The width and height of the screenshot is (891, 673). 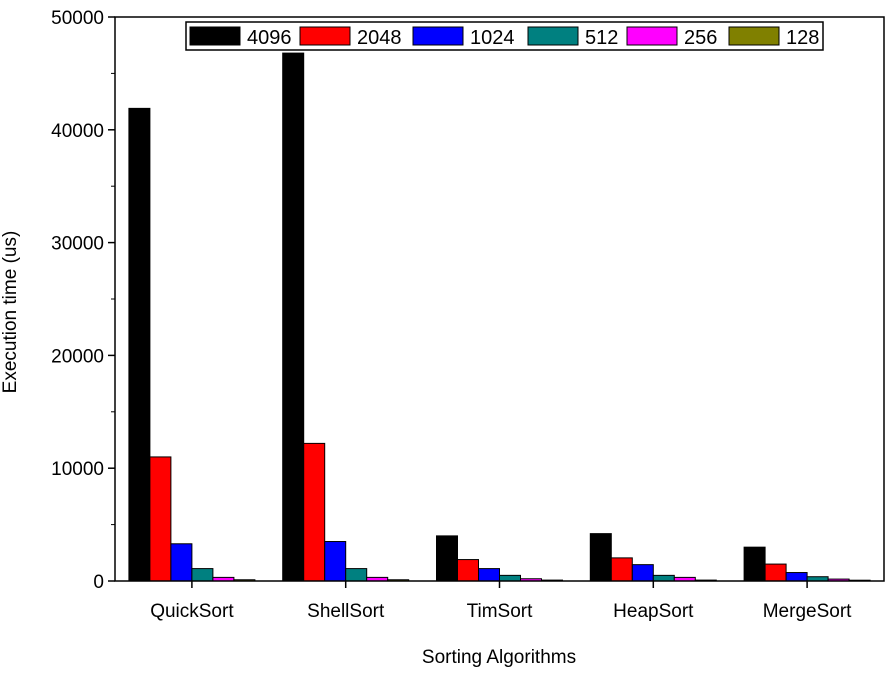 I want to click on y-tick-label: 30000, so click(x=77, y=244).